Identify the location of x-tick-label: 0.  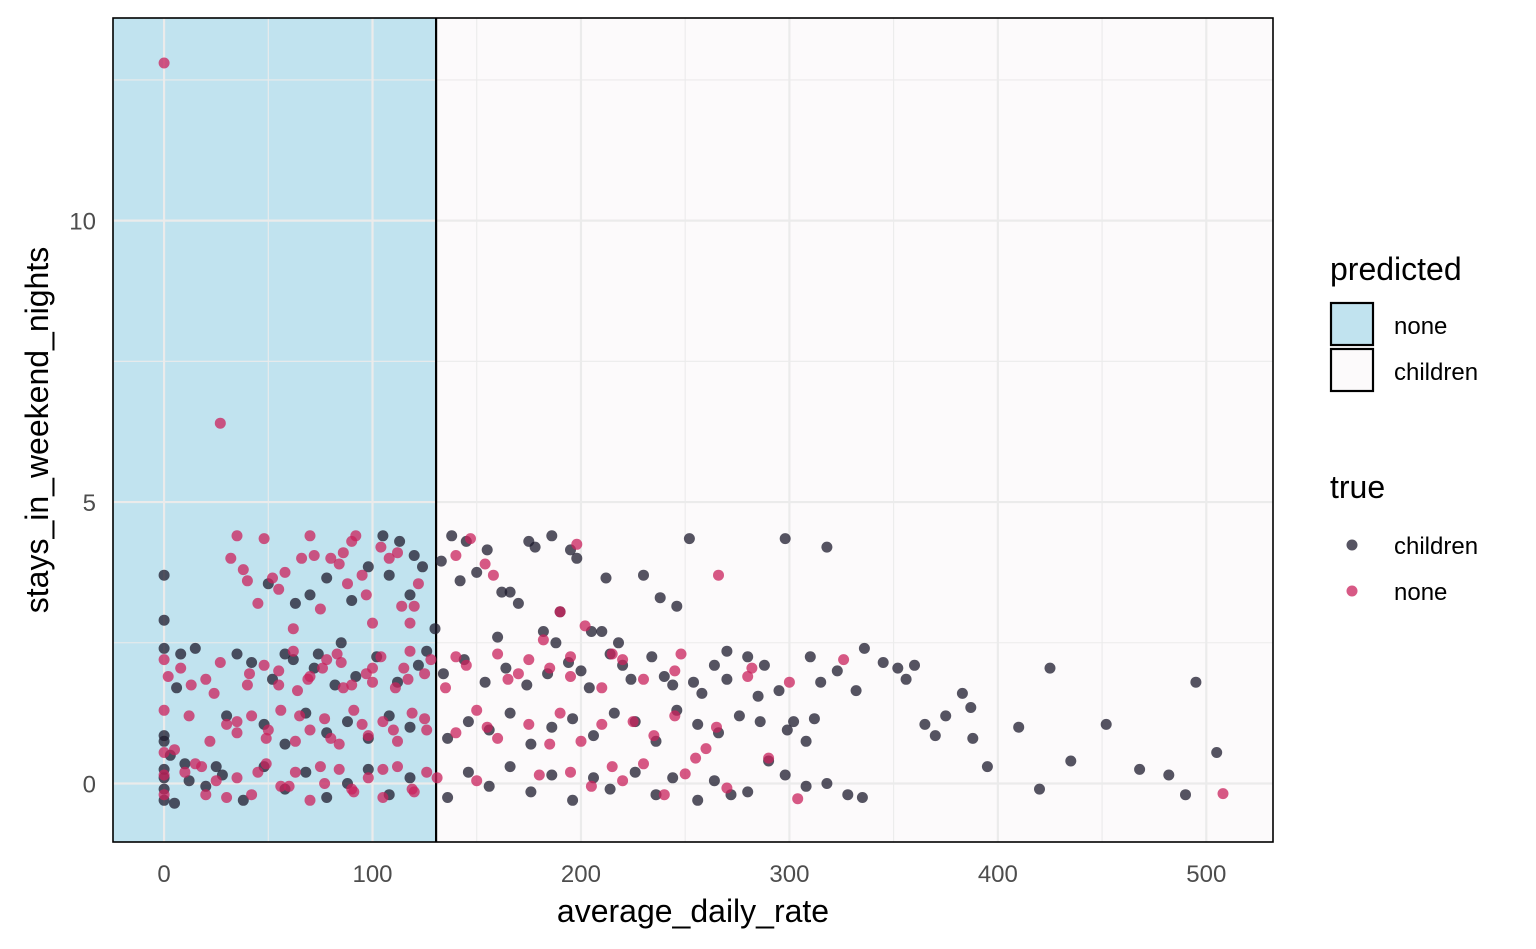
(163, 874).